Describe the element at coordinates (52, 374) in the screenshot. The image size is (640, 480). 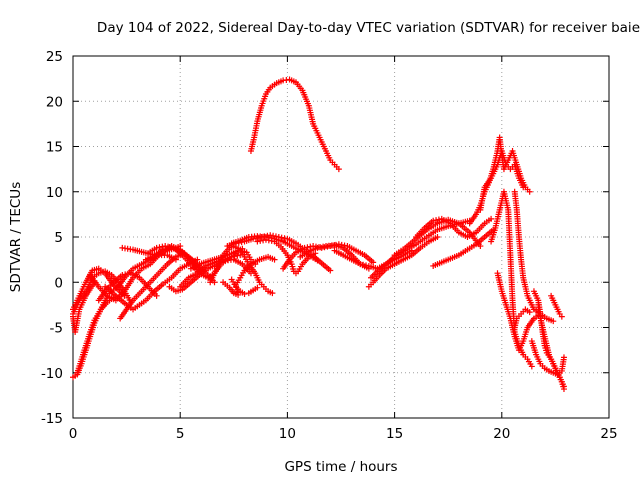
I see `y-tick-label: -10` at that location.